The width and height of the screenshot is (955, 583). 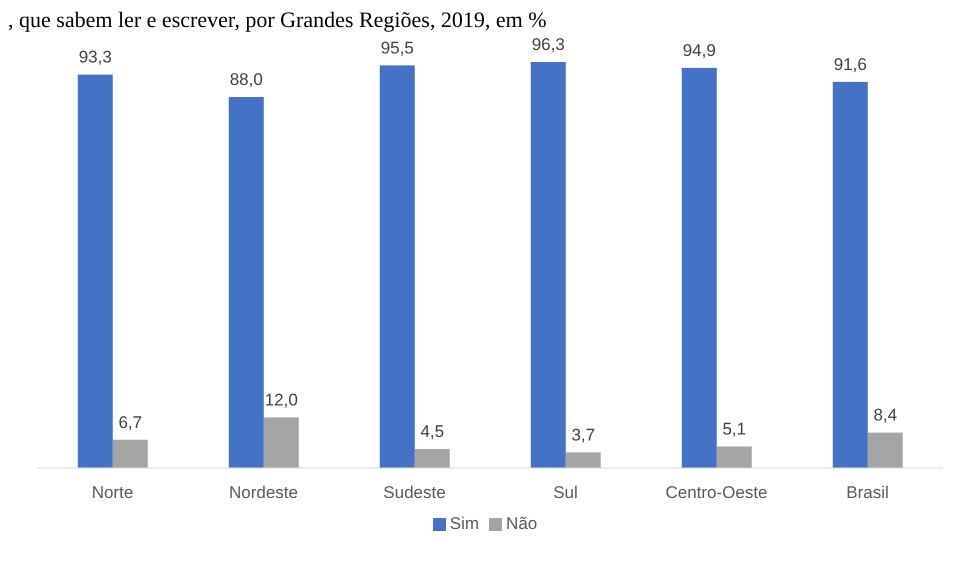 I want to click on data-label: 91,6, so click(x=850, y=64).